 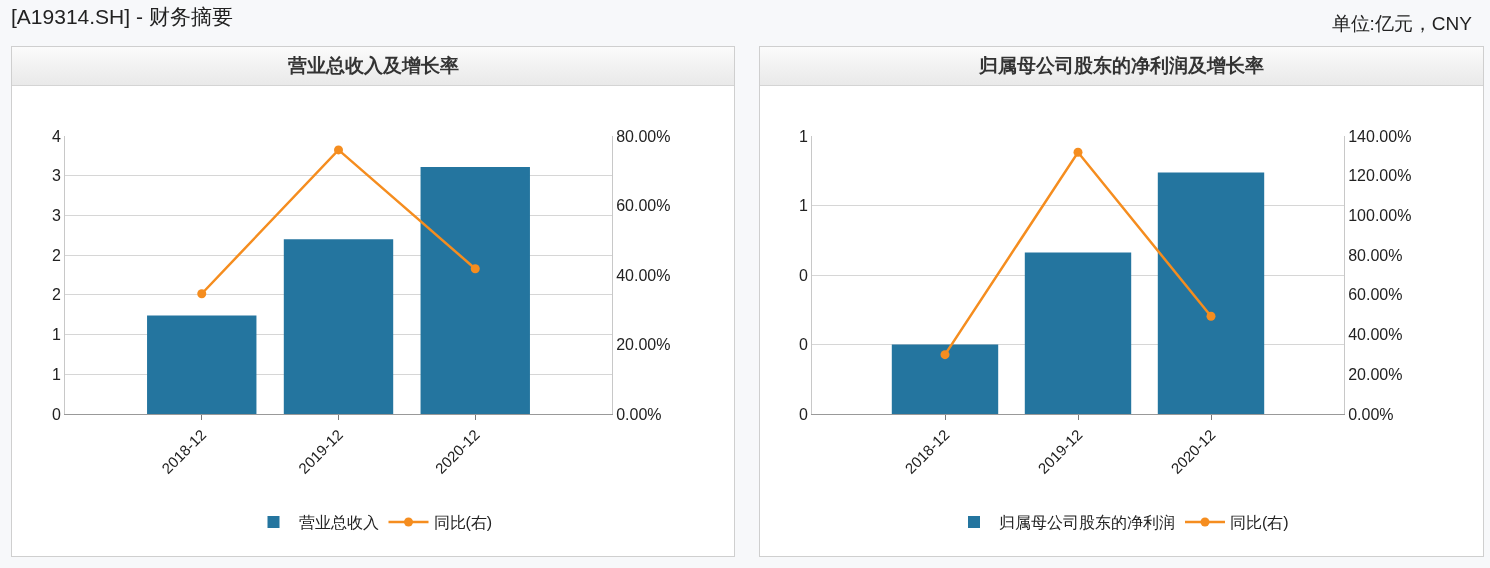 What do you see at coordinates (1121, 66) in the screenshot?
I see `chart-title: 归属母公司股东的净利润及增长率` at bounding box center [1121, 66].